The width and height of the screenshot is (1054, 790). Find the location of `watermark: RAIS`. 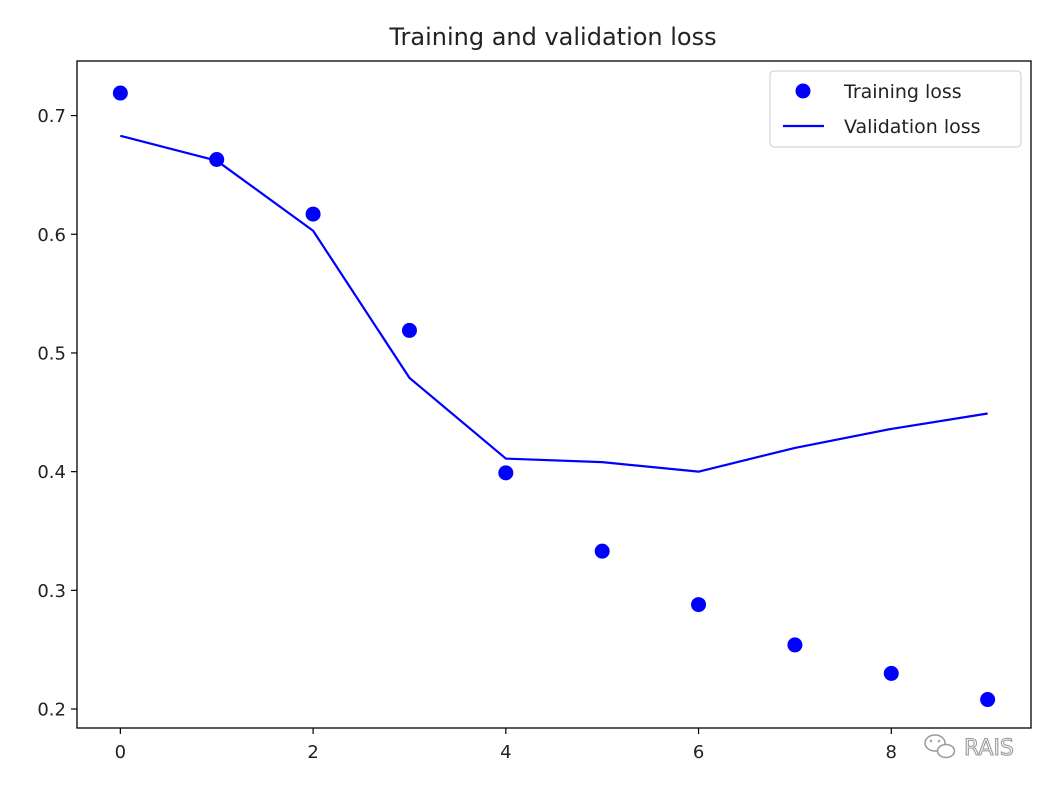

watermark: RAIS is located at coordinates (969, 748).